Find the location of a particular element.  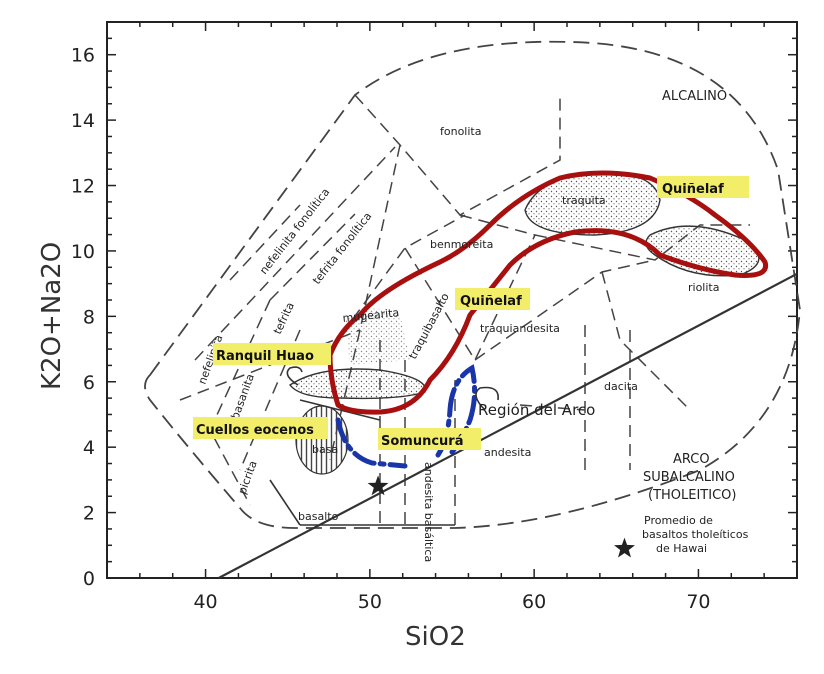

y-axis-label: K2O+Na2O is located at coordinates (52, 316).